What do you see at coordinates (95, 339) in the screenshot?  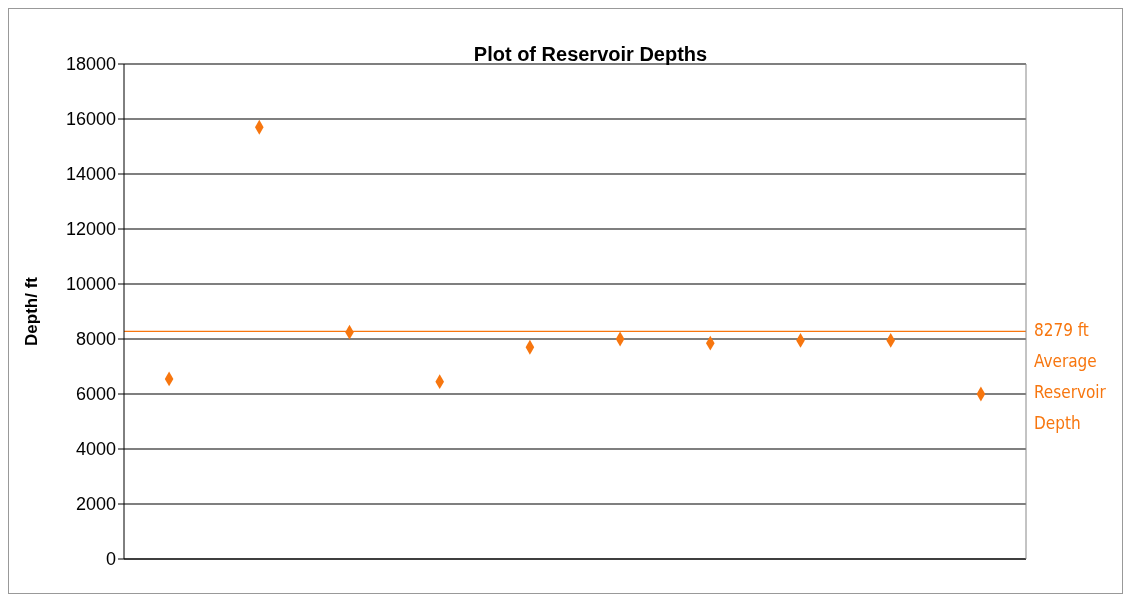 I see `y-tick-label: 8000` at bounding box center [95, 339].